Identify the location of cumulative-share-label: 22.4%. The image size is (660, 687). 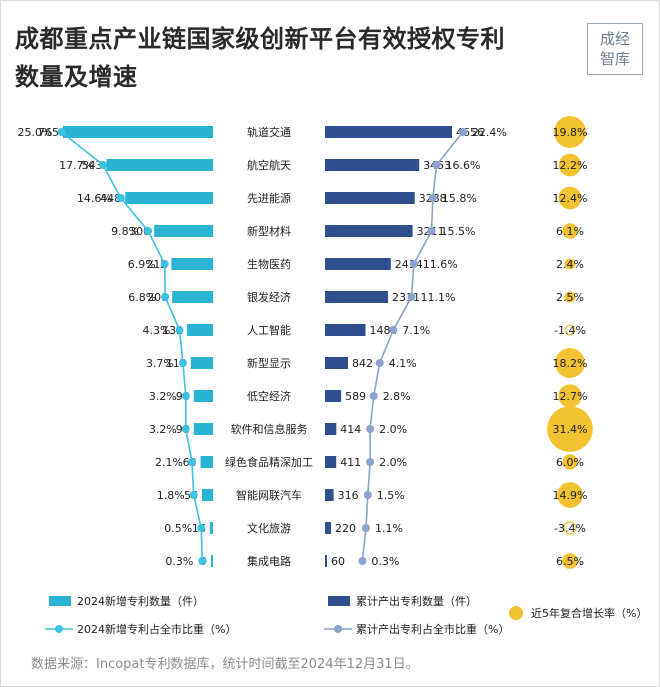
(489, 132).